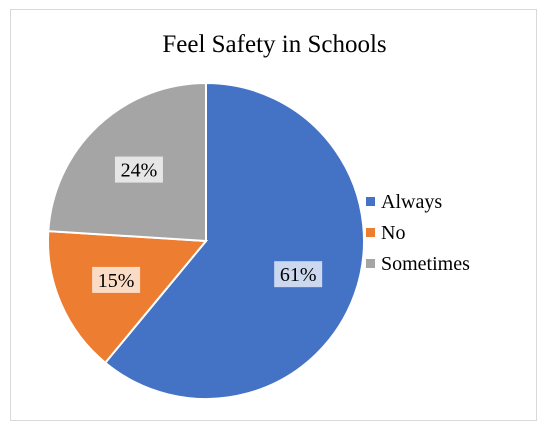 The width and height of the screenshot is (550, 433). I want to click on legend-swatch-always, so click(370, 201).